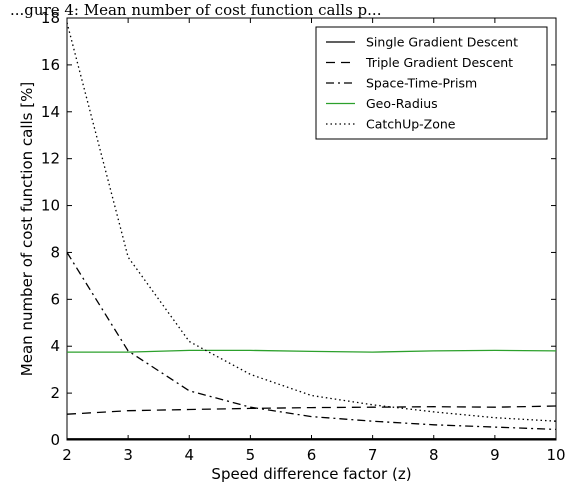  I want to click on x-tick-label: 10, so click(555, 455).